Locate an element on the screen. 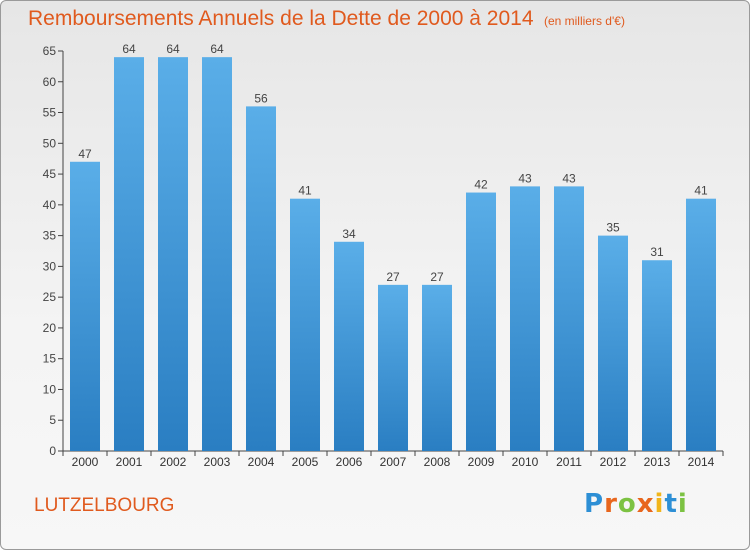 This screenshot has height=550, width=750. x-tick-label: 2010 is located at coordinates (525, 462).